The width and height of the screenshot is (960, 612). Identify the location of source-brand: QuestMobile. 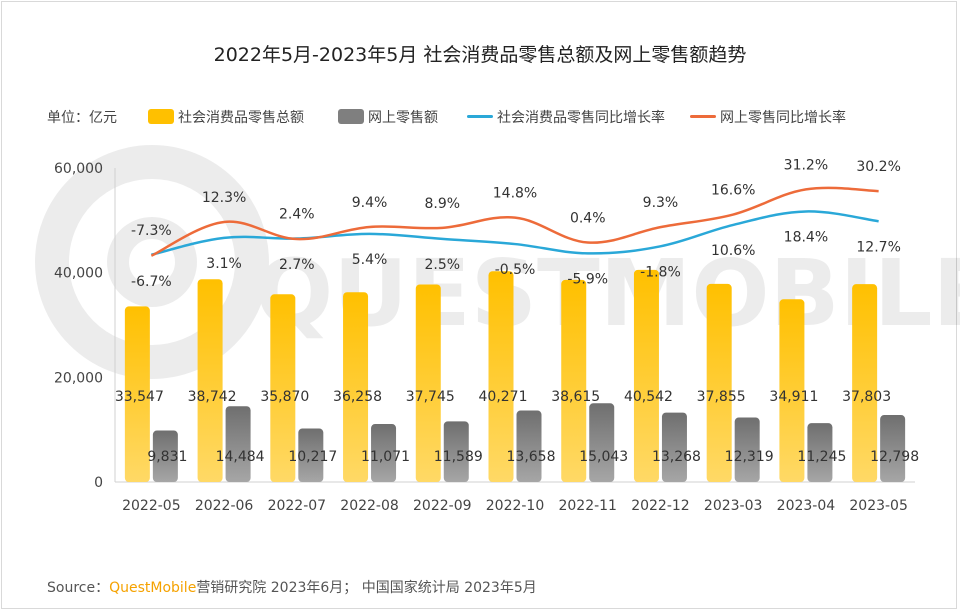
(153, 588).